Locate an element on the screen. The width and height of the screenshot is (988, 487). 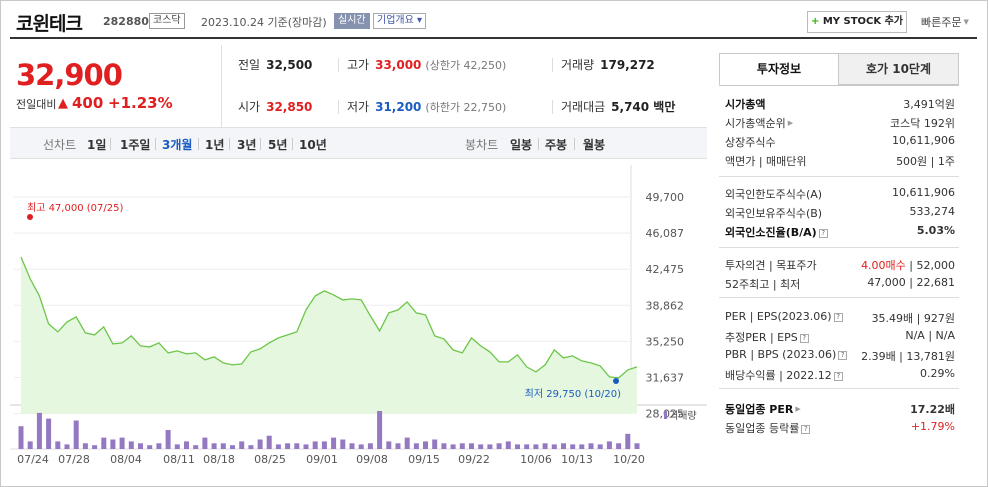
realtime-button: 실시간 is located at coordinates (352, 21).